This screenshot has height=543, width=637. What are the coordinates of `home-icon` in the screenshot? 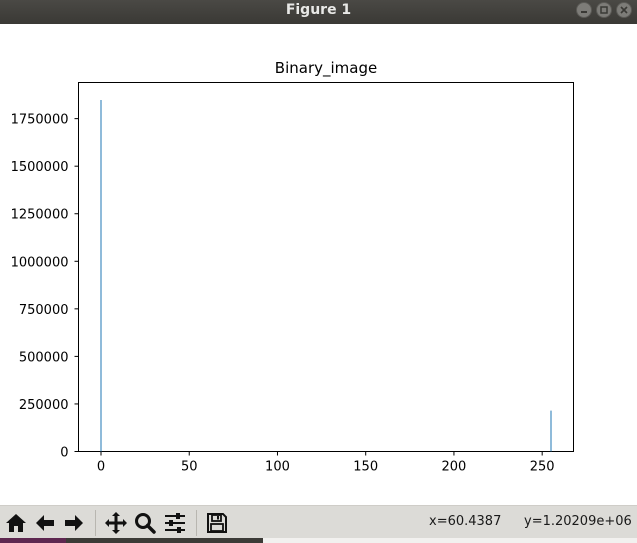 It's located at (16, 523).